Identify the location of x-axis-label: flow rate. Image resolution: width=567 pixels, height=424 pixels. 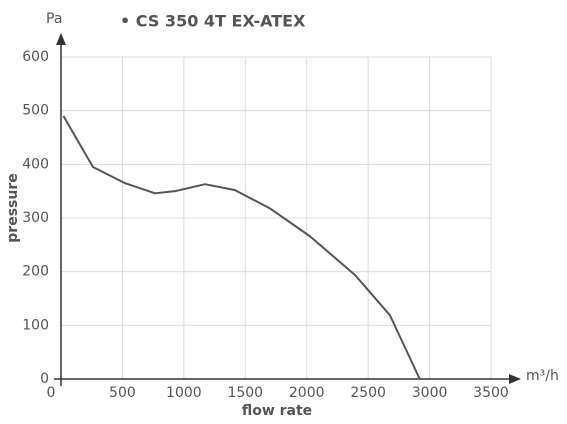
(277, 411).